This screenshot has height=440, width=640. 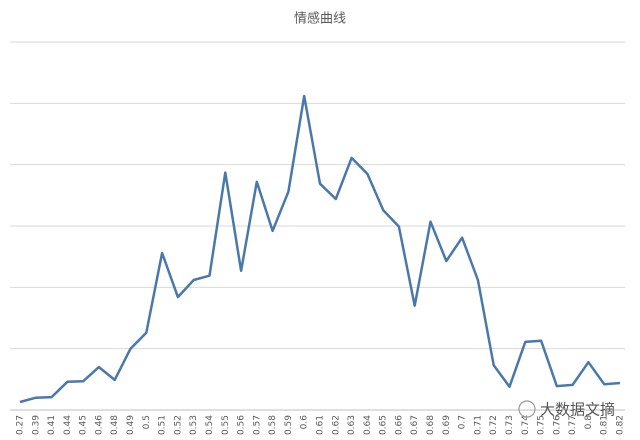 What do you see at coordinates (527, 409) in the screenshot?
I see `watermark-icon` at bounding box center [527, 409].